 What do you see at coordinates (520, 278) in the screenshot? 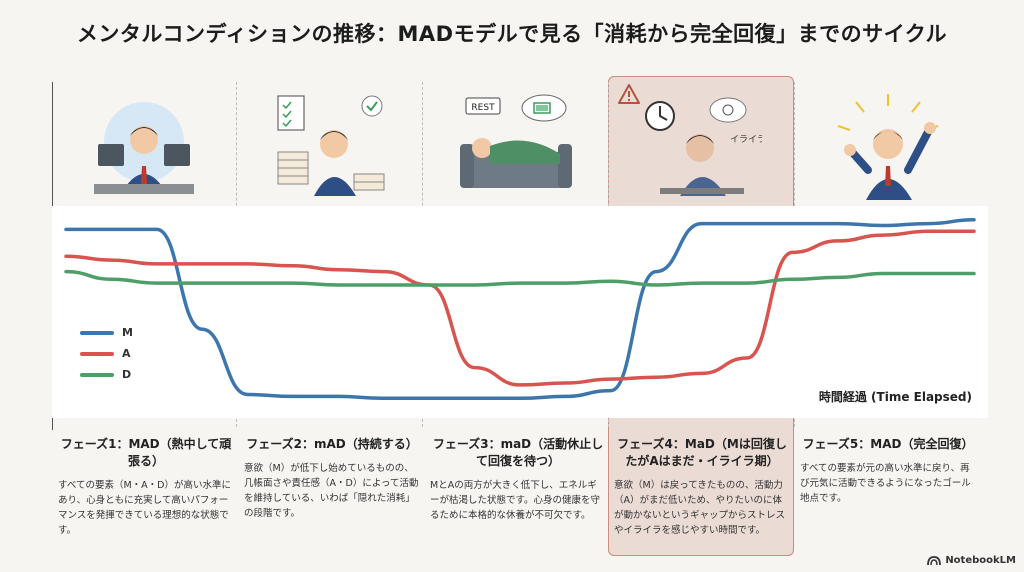
I see `series-line-d` at bounding box center [520, 278].